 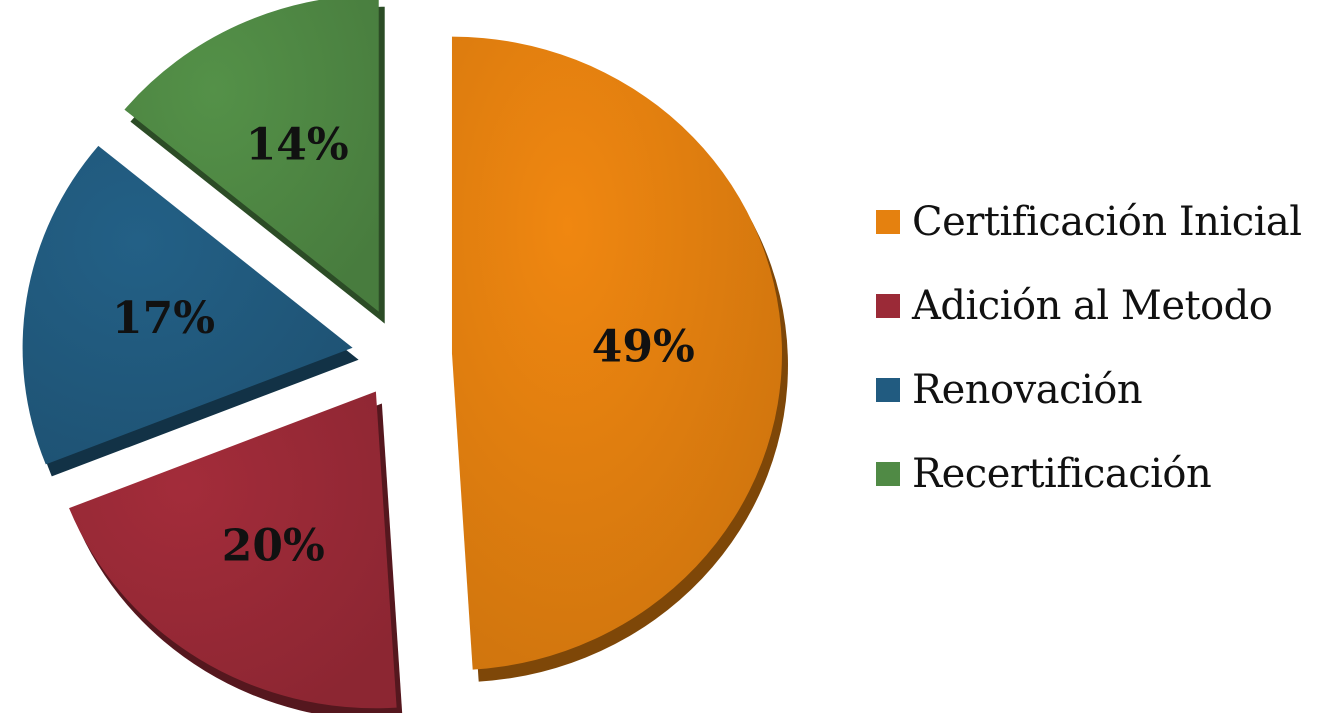 I want to click on legend-item-renovacion: Renovación, so click(x=1101, y=390).